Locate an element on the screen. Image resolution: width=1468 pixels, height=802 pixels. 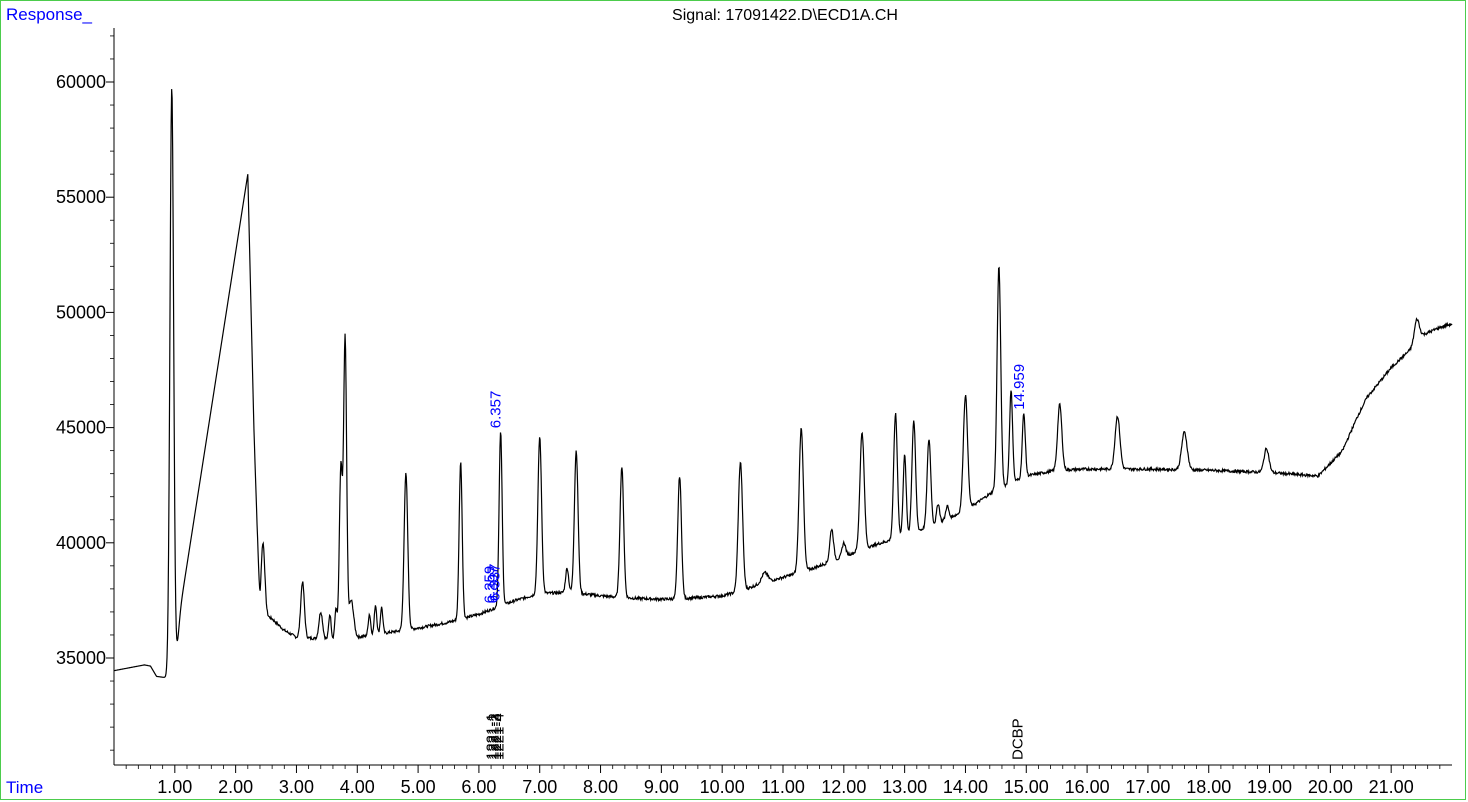
x-tick-label: 17.00 is located at coordinates (1147, 787).